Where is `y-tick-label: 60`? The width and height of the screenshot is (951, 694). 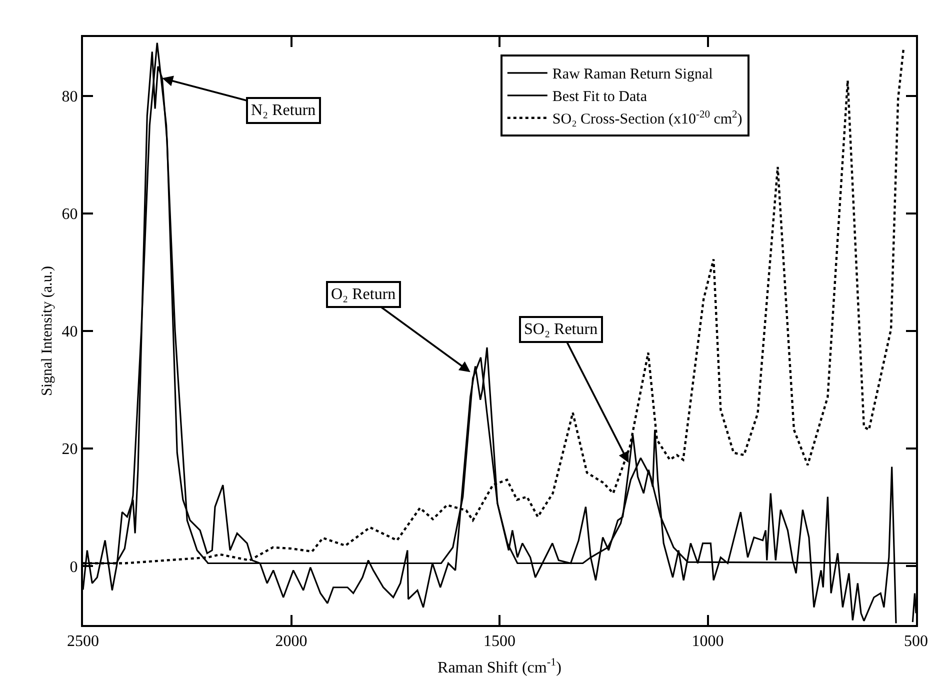
y-tick-label: 60 is located at coordinates (70, 214).